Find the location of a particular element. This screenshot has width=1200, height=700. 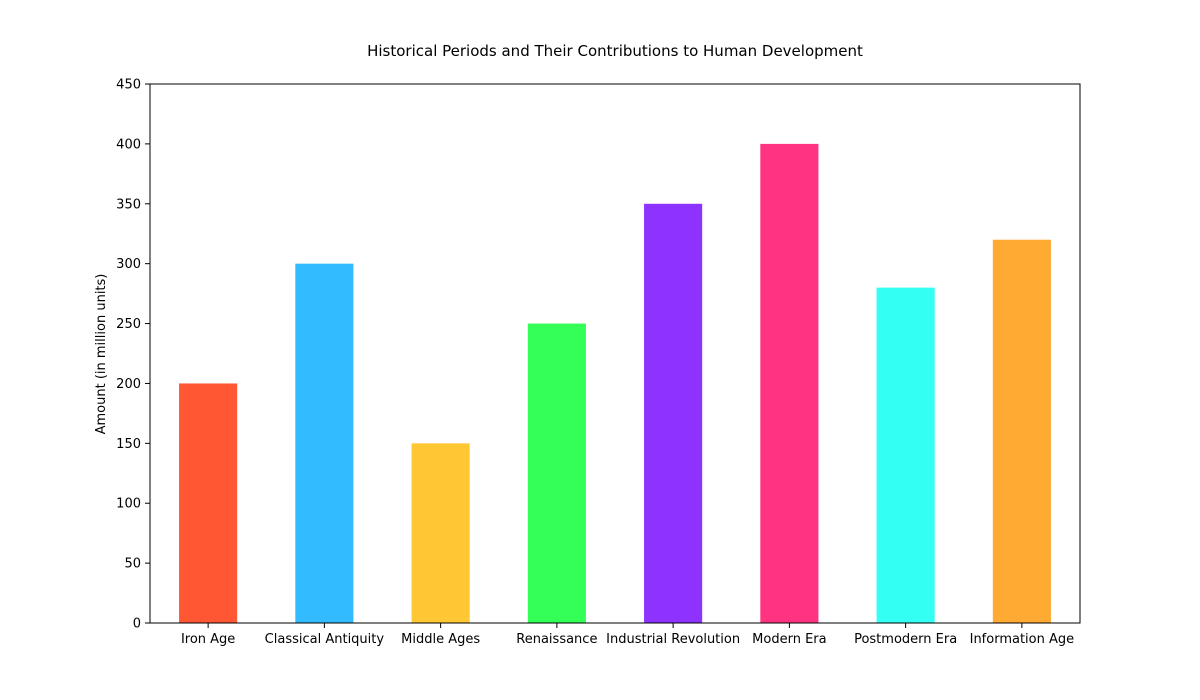

y-tick-label: 50 is located at coordinates (132, 564).